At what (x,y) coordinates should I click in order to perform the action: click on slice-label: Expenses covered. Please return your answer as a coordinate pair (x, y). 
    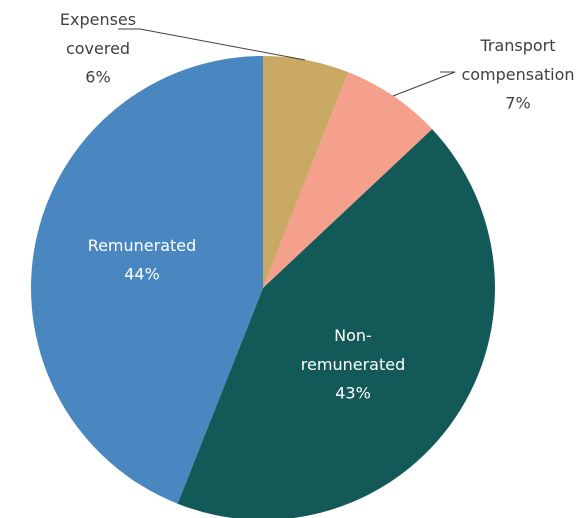
    Looking at the image, I should click on (98, 34).